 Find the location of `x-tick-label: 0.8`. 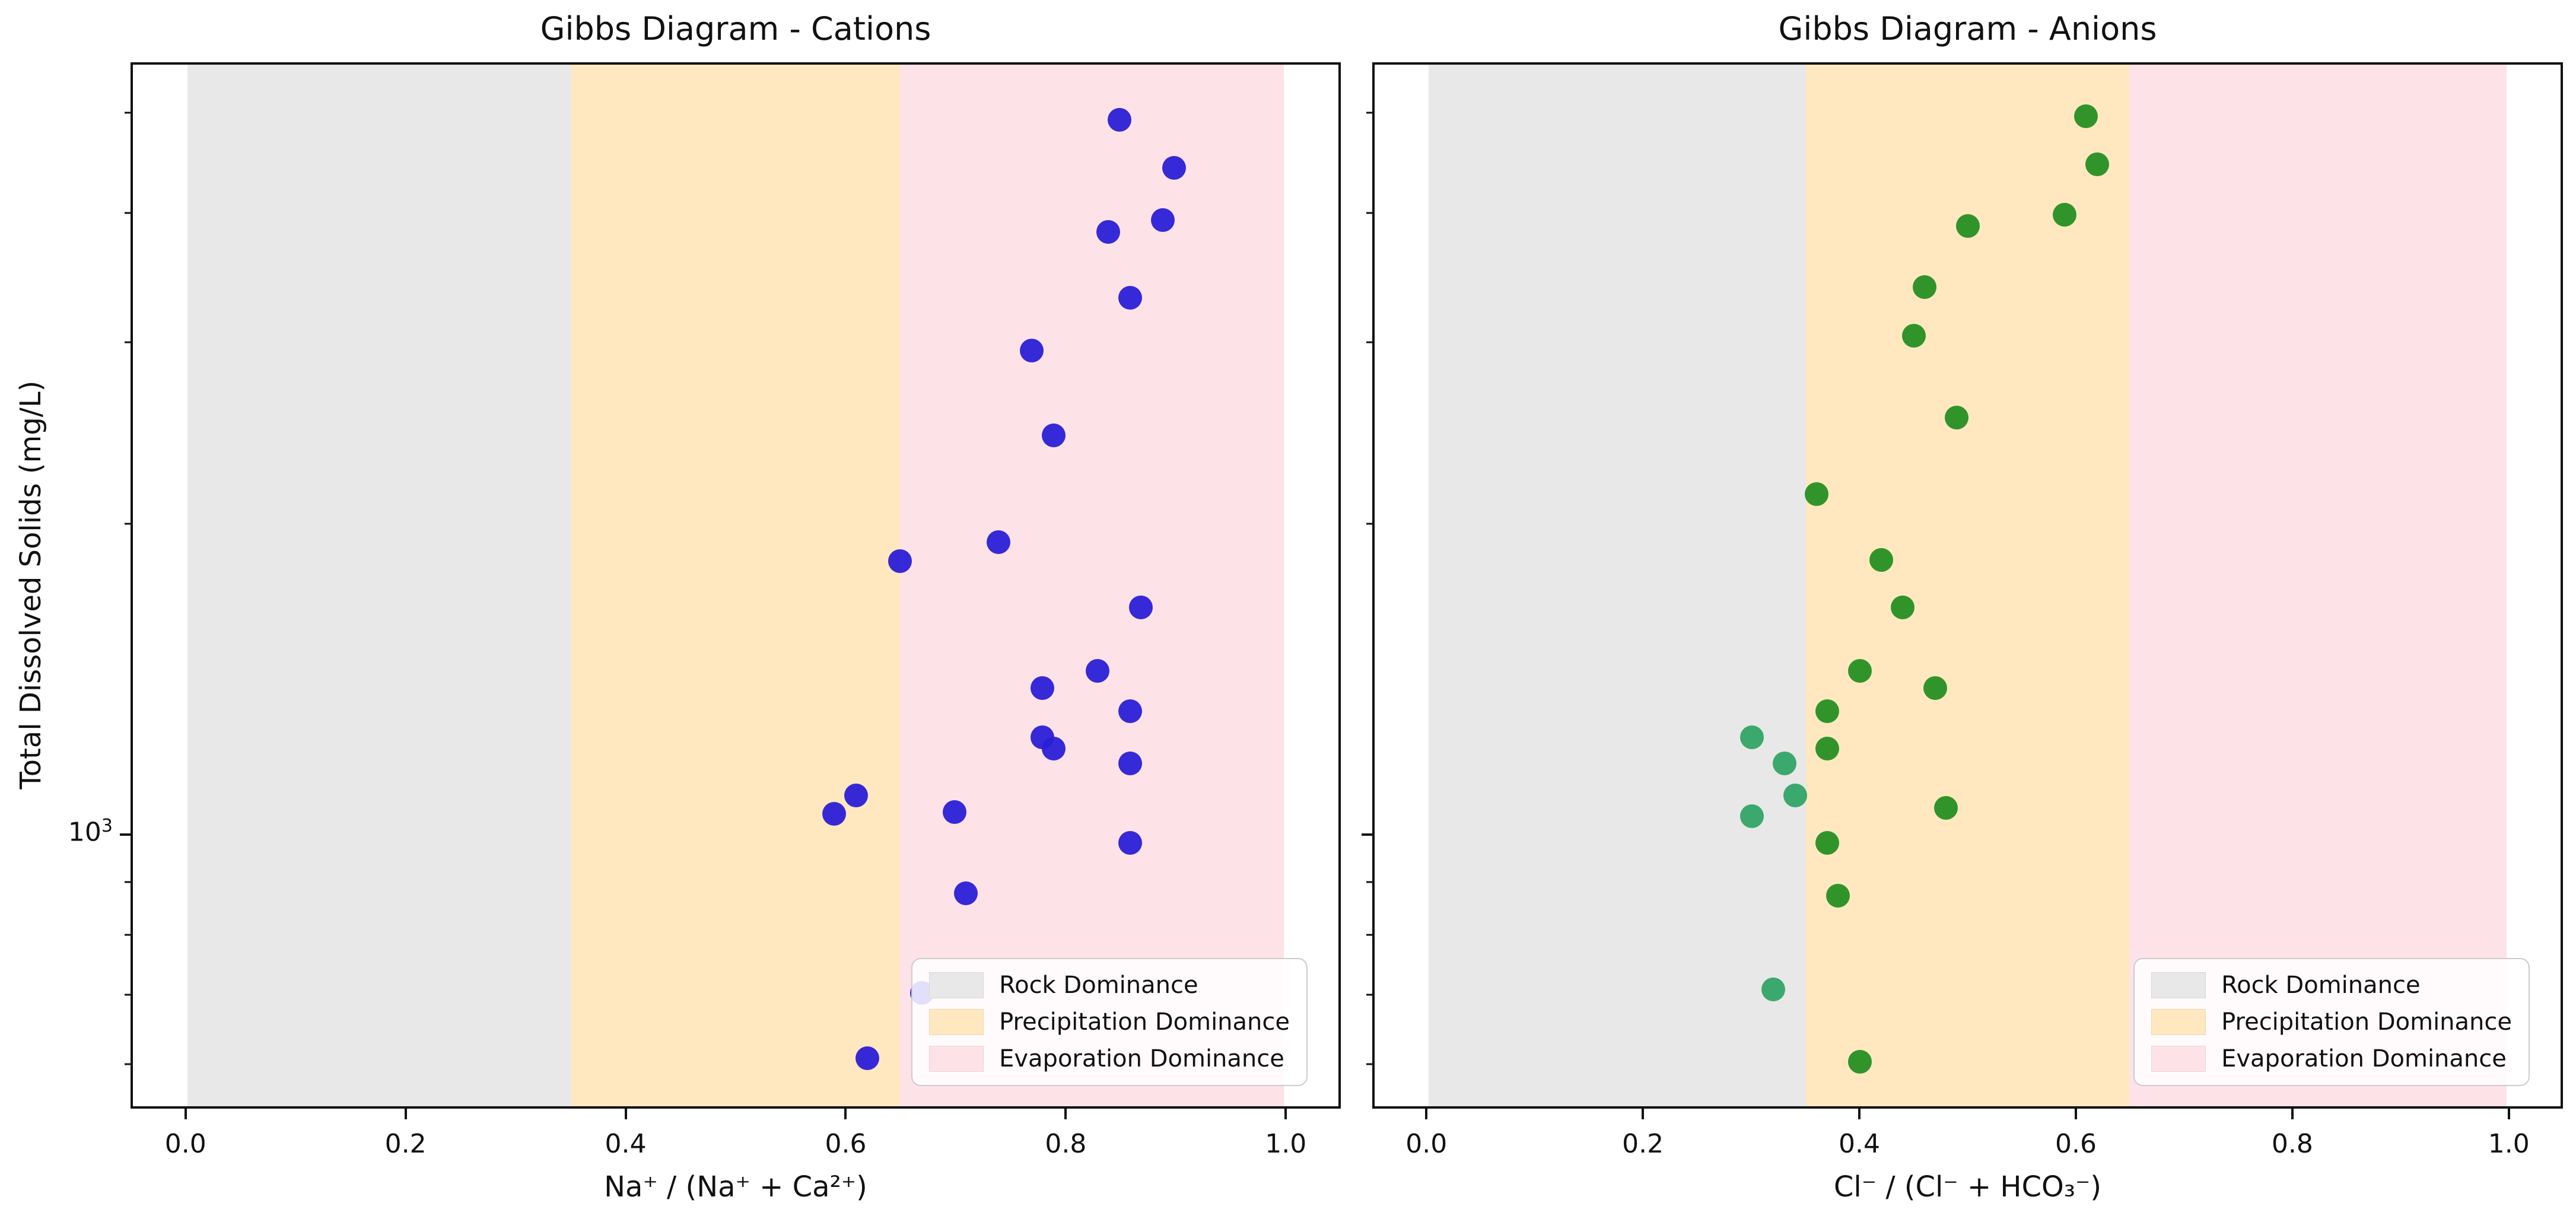

x-tick-label: 0.8 is located at coordinates (1066, 1144).